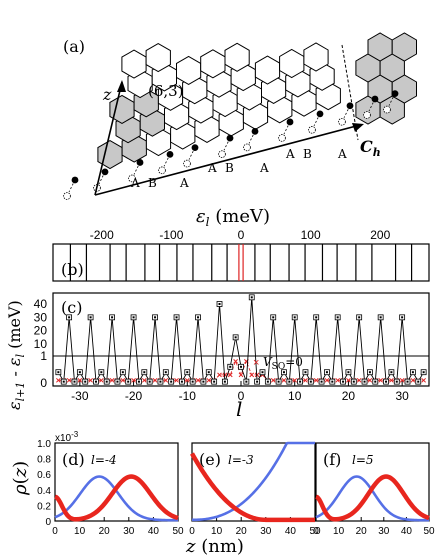 The width and height of the screenshot is (436, 559). What do you see at coordinates (429, 531) in the screenshot?
I see `density-x-tick: 50` at bounding box center [429, 531].